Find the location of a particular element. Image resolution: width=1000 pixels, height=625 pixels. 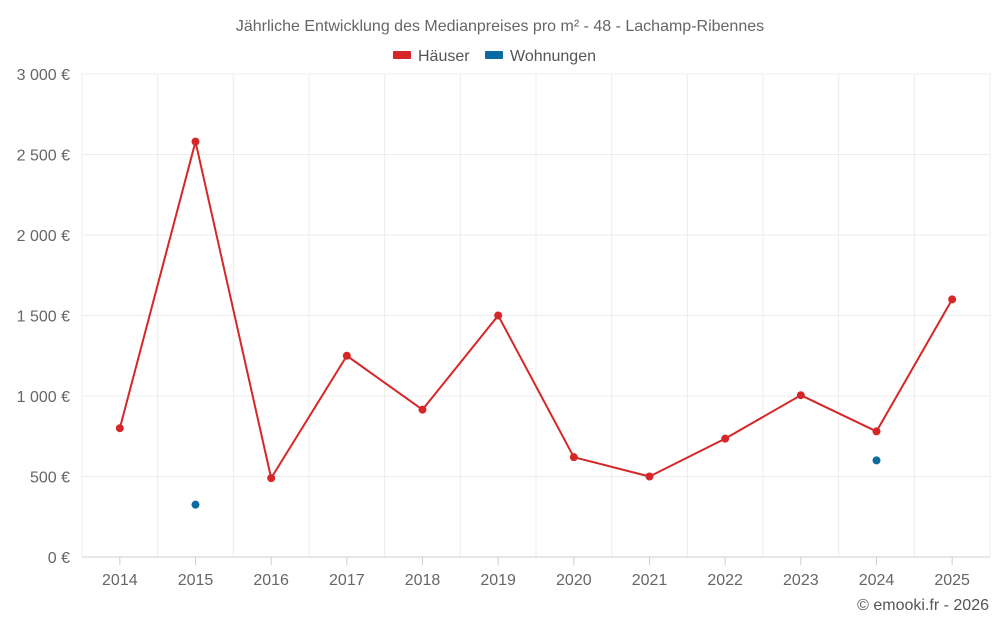

legend-swatch-wohnungen is located at coordinates (494, 55).